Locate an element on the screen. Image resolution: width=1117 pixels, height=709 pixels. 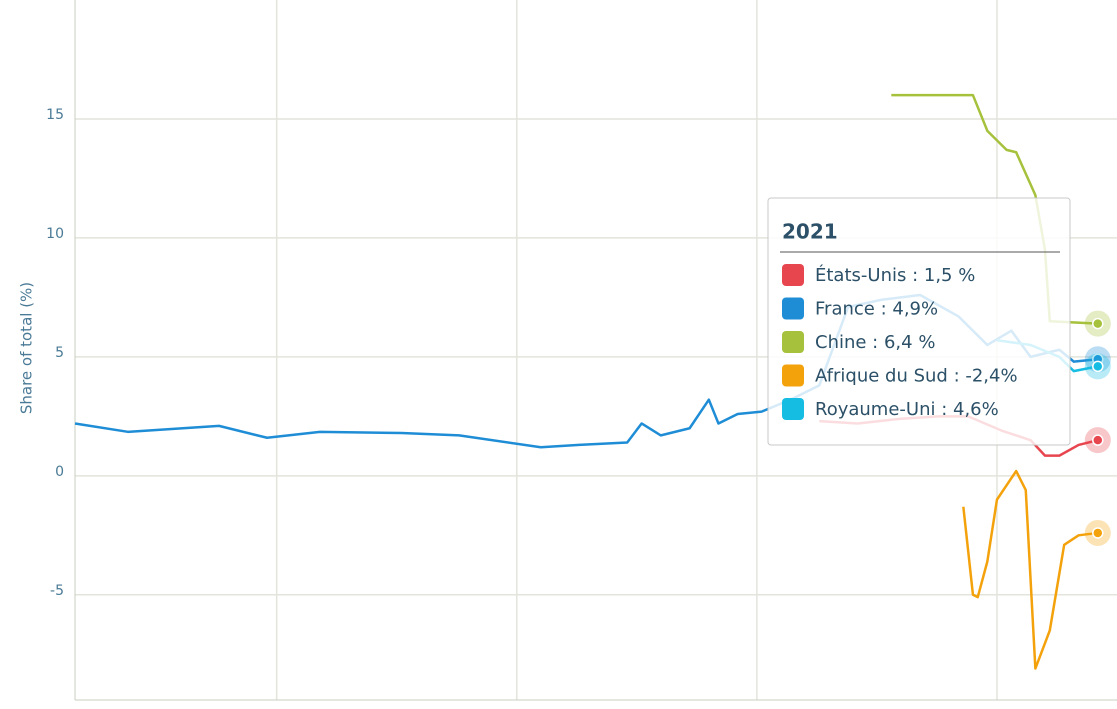
tooltip-item: France : 4,9% is located at coordinates (876, 309).